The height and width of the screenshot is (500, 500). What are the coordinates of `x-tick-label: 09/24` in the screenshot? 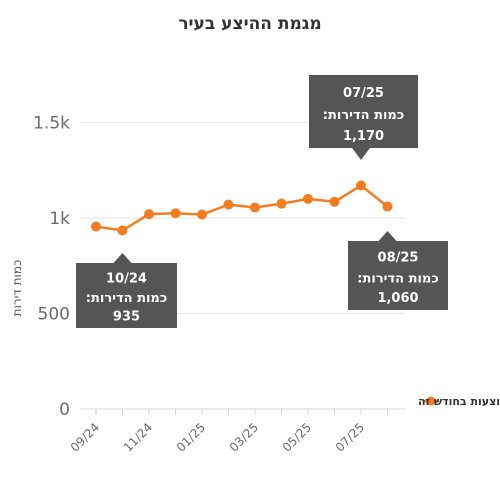 It's located at (85, 437).